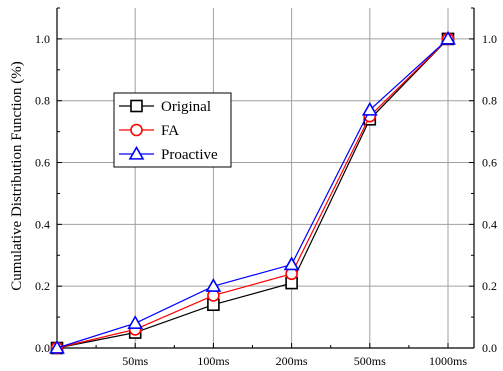  Describe the element at coordinates (42, 193) in the screenshot. I see `y-tick-labels-left: 0.0 0.2 0.4 0.6 0.8 1.0` at that location.